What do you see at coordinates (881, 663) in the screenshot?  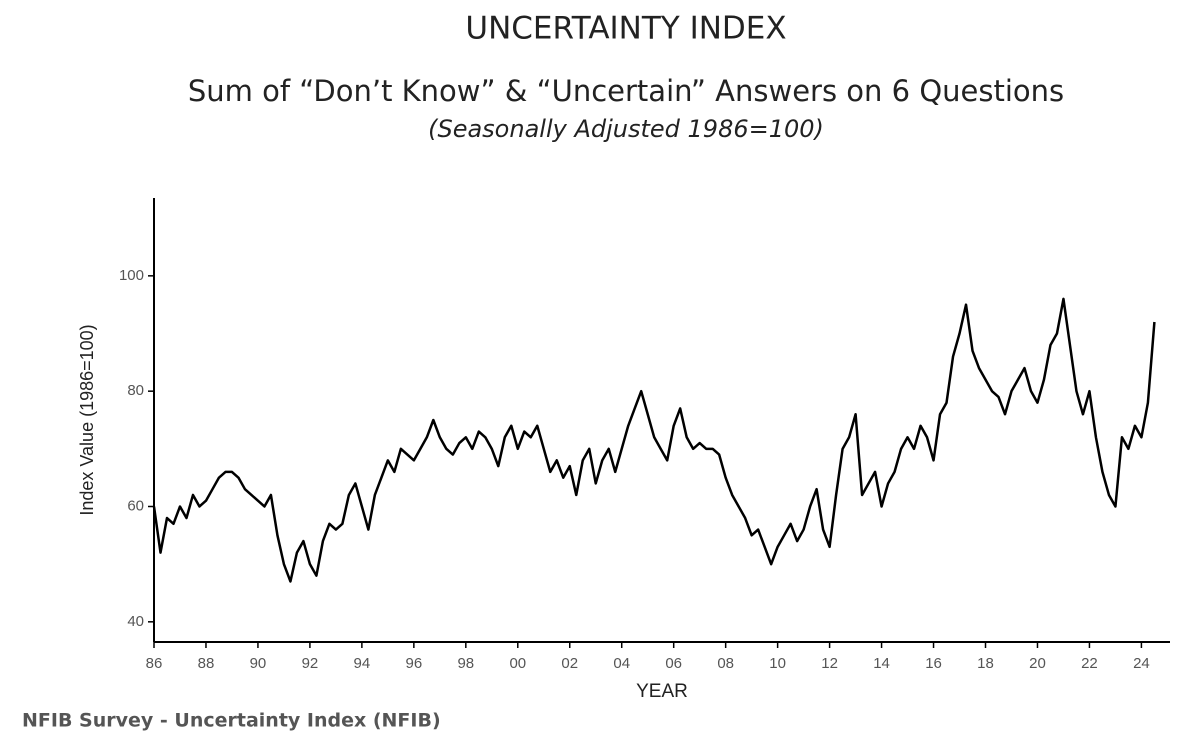 I see `x-tick-label: 14` at bounding box center [881, 663].